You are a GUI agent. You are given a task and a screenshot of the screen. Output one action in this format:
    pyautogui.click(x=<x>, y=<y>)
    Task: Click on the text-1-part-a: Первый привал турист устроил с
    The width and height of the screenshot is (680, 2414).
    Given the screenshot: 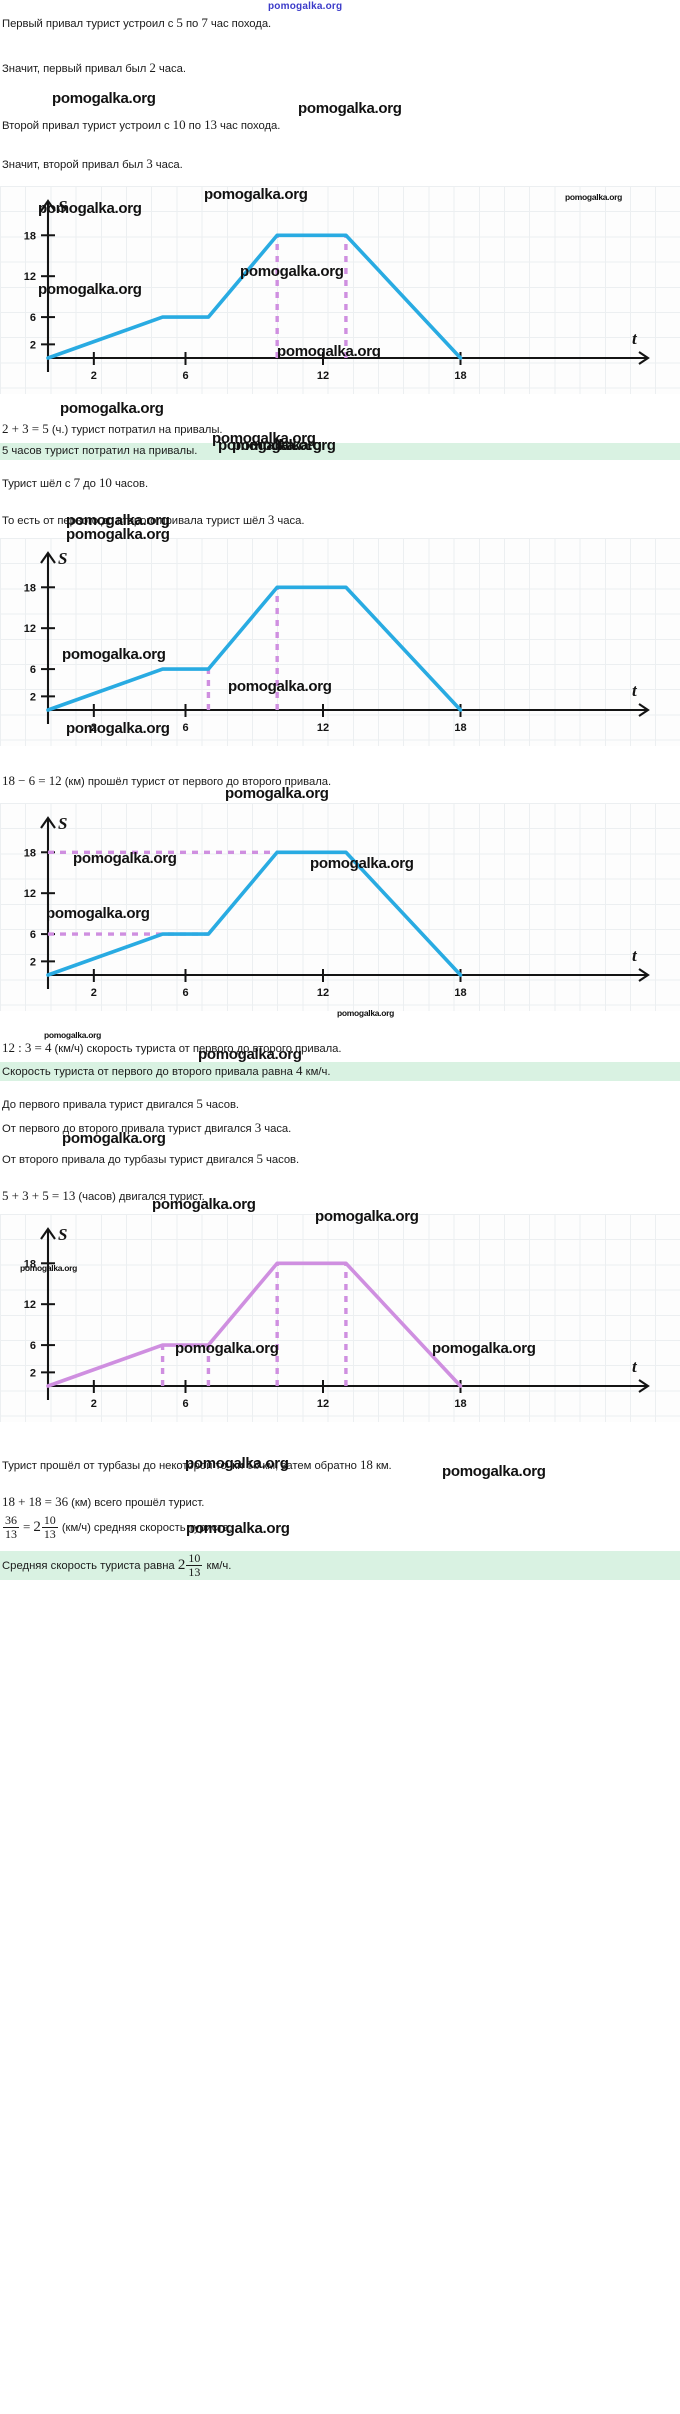 What is the action you would take?
    pyautogui.click(x=89, y=24)
    